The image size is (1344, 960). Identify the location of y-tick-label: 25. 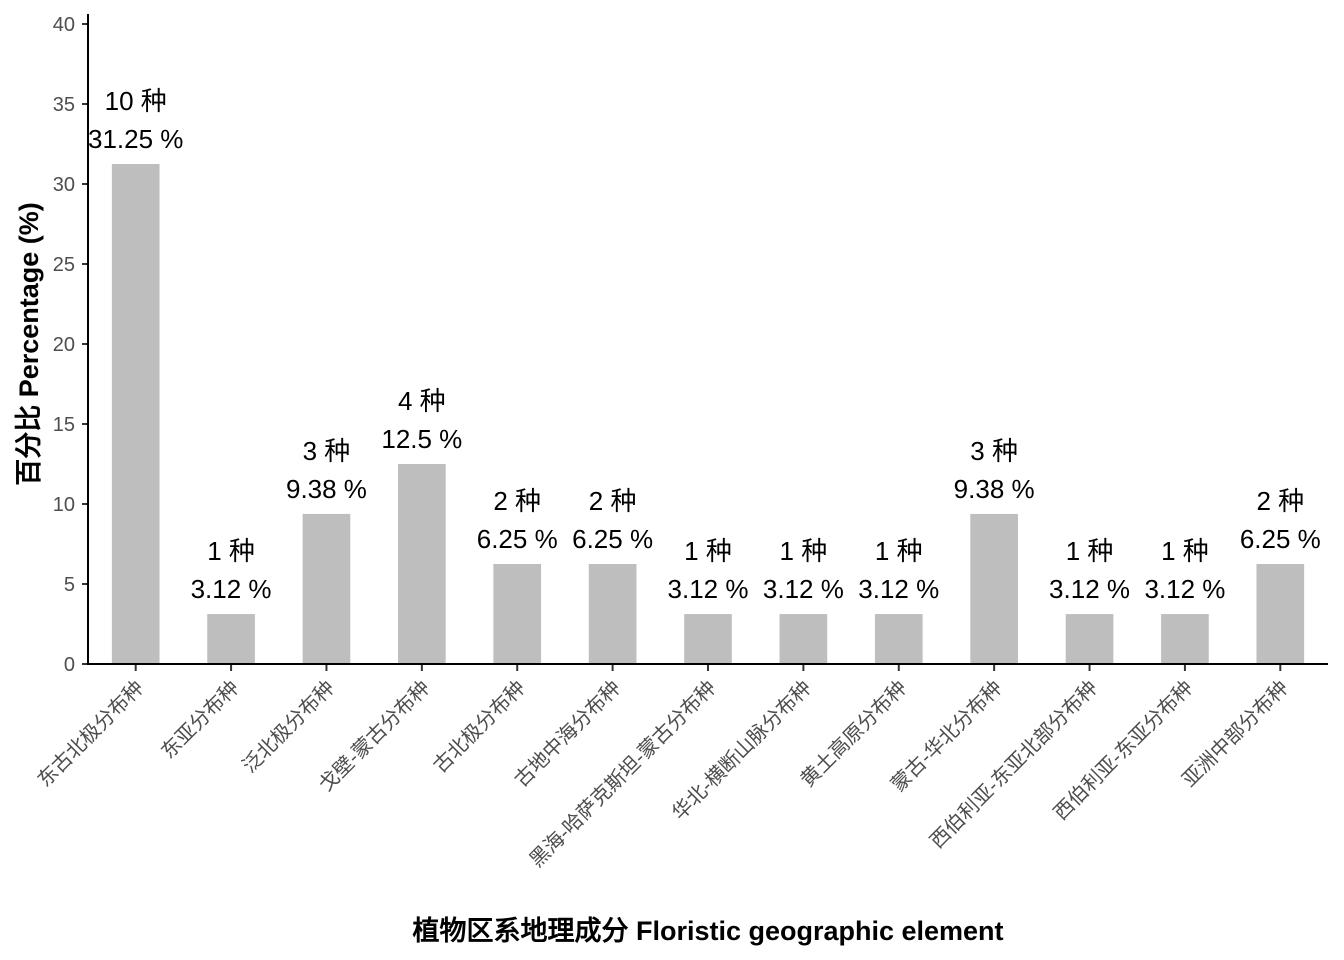
(64, 265).